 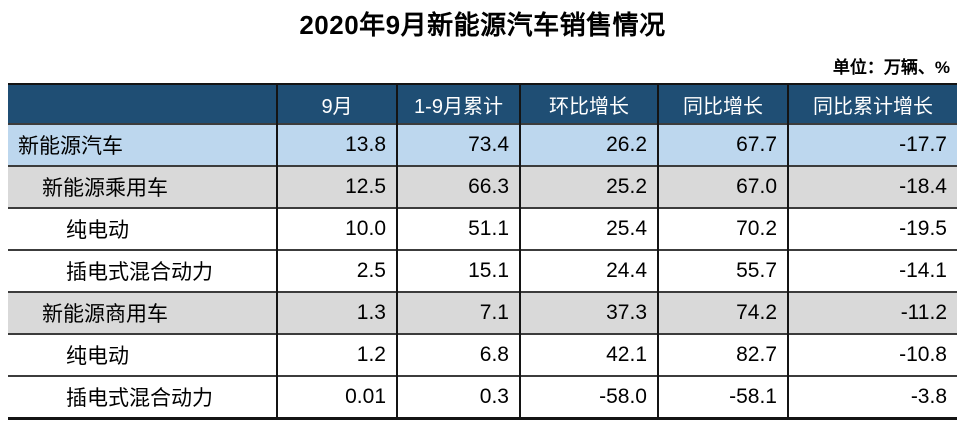 What do you see at coordinates (722, 396) in the screenshot?
I see `cell-value: -58.1` at bounding box center [722, 396].